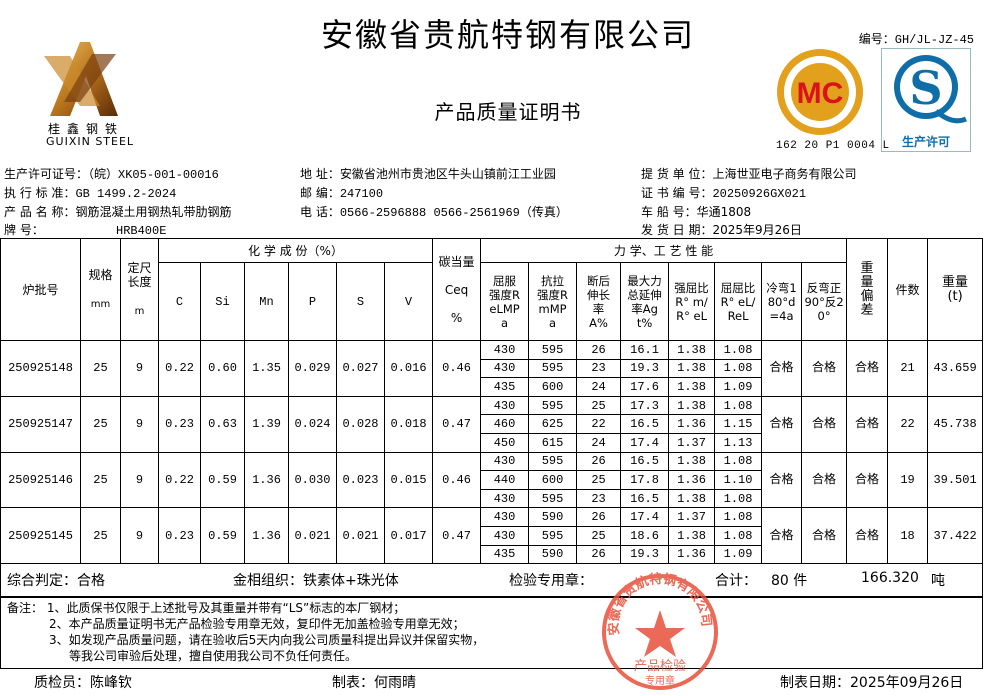  I want to click on batch-number: 250925146, so click(40, 480).